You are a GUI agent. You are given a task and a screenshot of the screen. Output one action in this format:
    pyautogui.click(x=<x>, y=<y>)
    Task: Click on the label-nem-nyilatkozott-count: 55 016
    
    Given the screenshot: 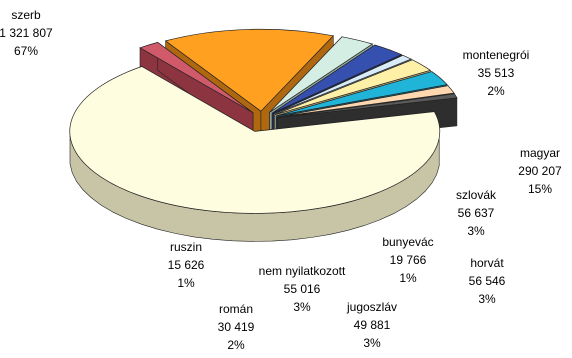 What is the action you would take?
    pyautogui.click(x=302, y=289)
    